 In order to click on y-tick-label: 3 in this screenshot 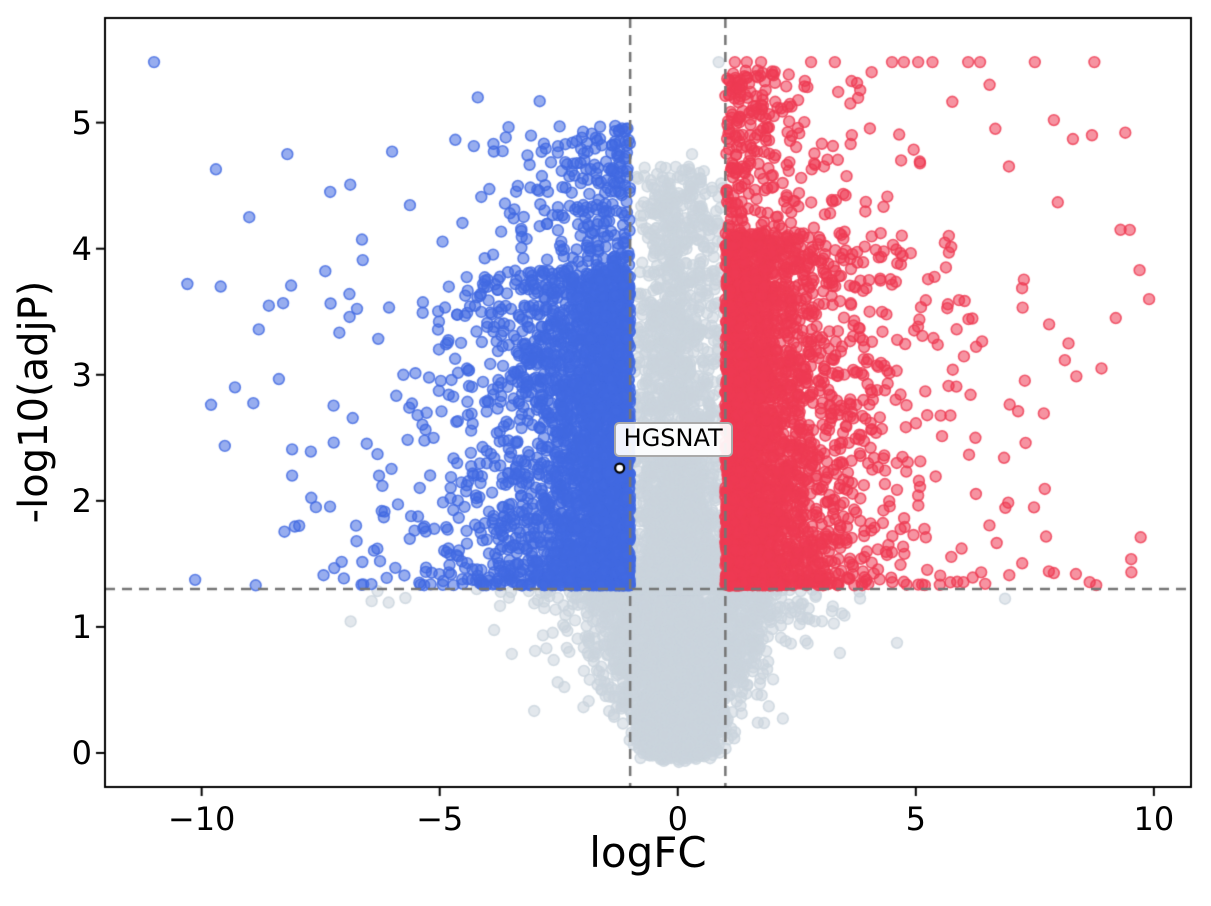, I will do `click(81, 374)`.